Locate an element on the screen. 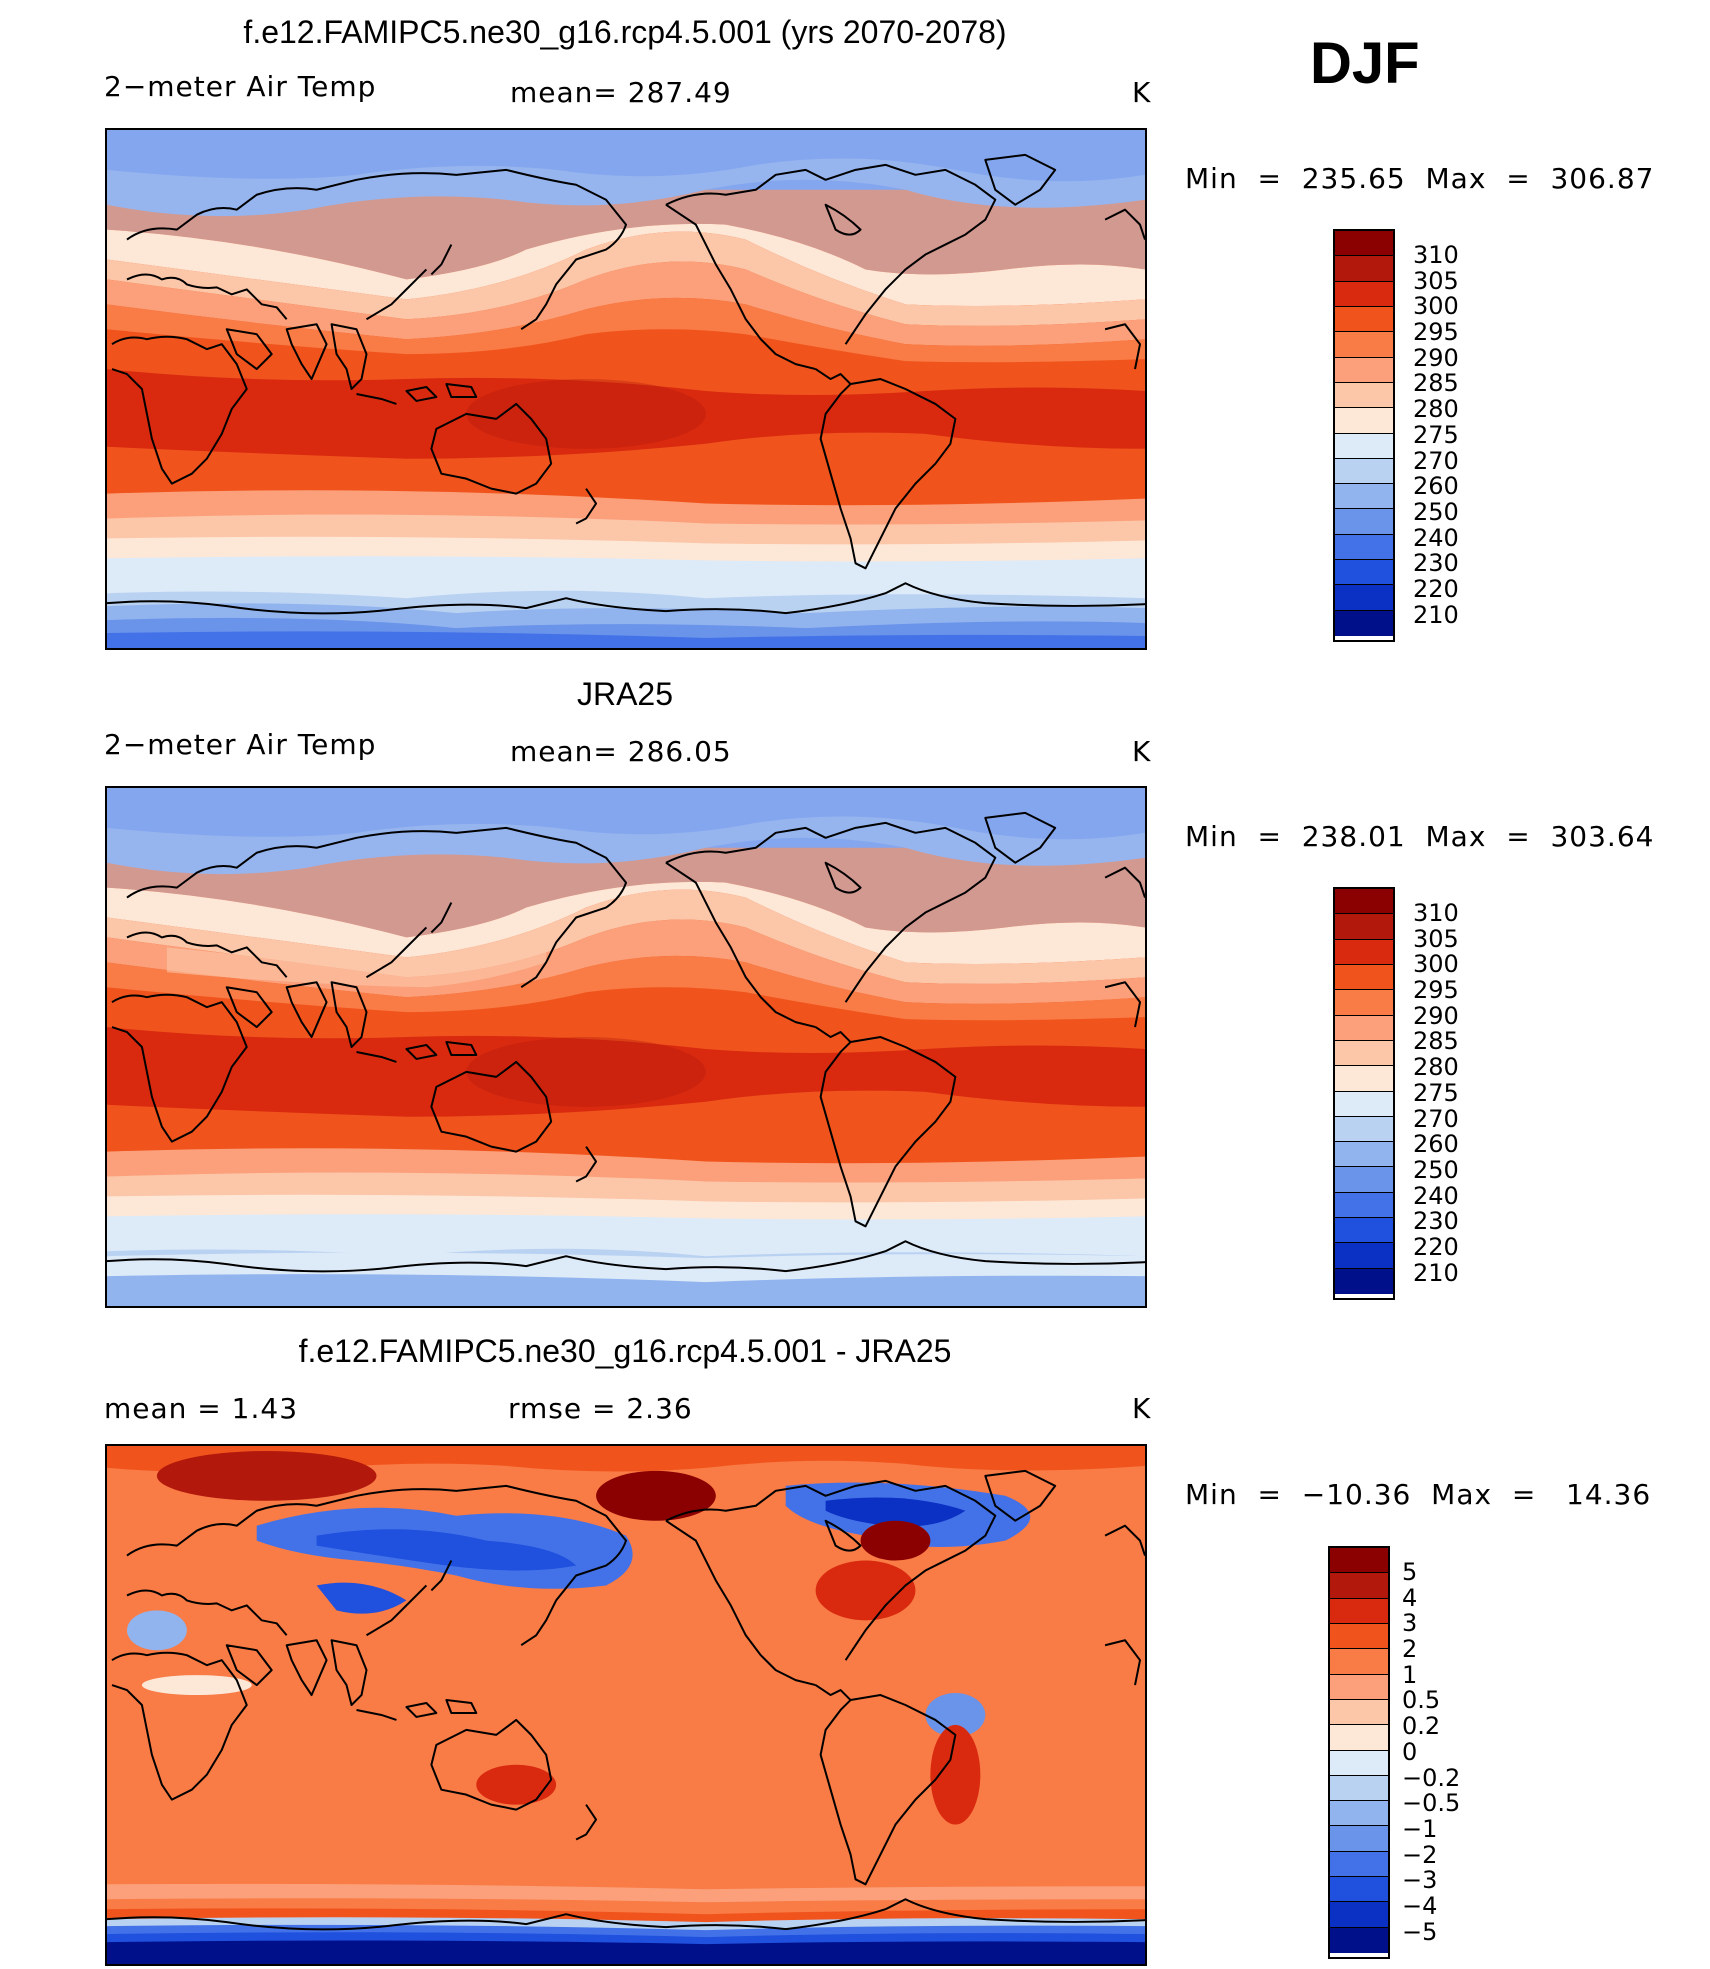 This screenshot has width=1710, height=1969. colorbar-tick-label: 3 is located at coordinates (1410, 1623).